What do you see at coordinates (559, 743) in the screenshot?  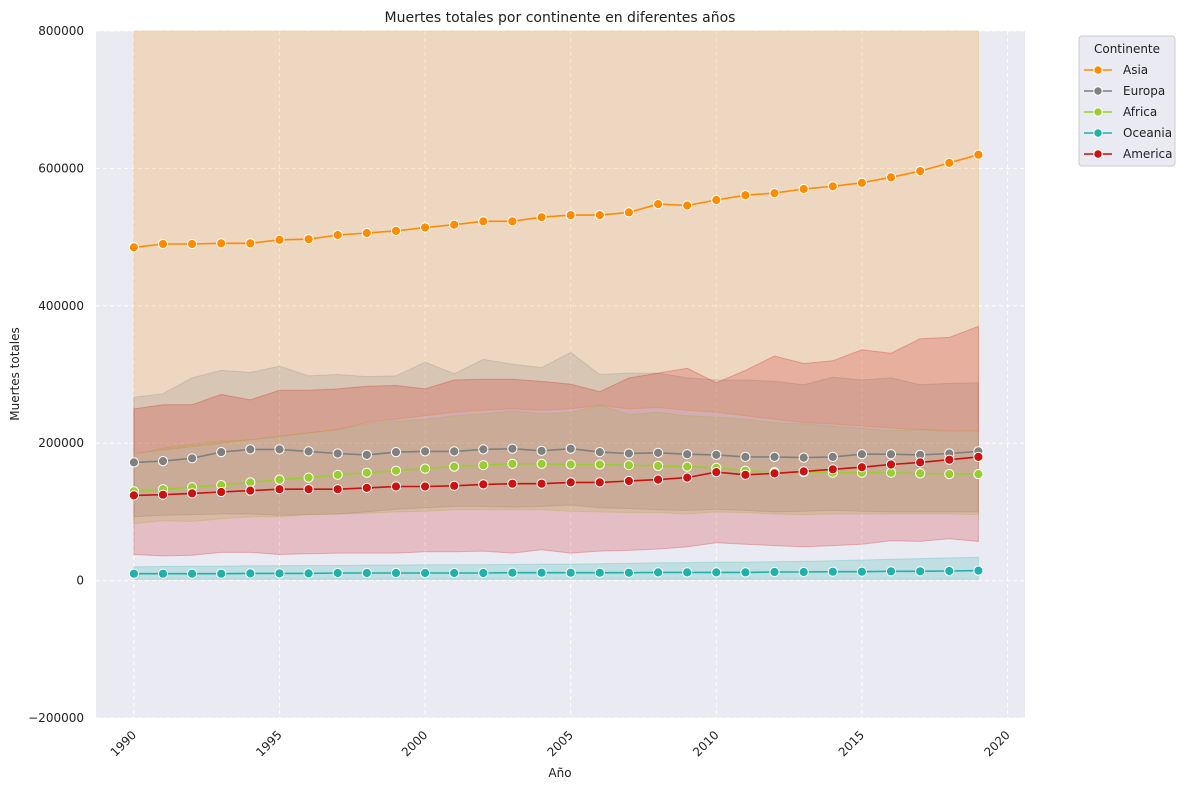 I see `x-tick-label: 2005` at bounding box center [559, 743].